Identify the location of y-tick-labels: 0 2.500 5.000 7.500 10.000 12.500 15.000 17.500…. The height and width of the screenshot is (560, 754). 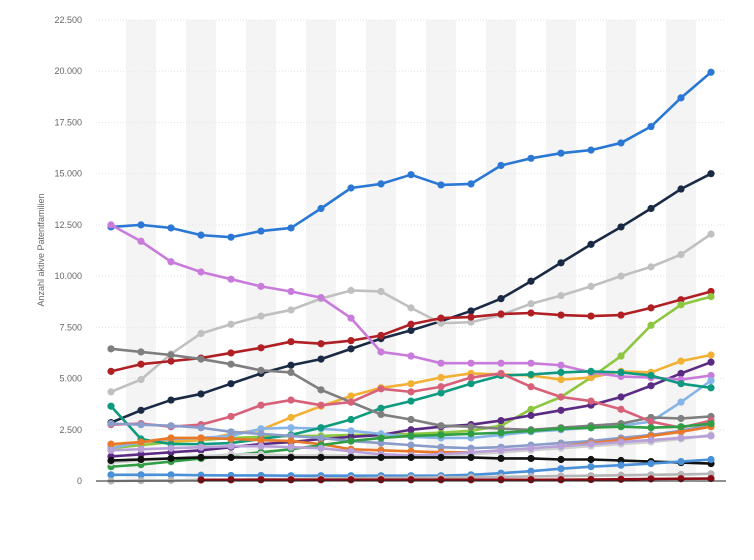
(68, 250).